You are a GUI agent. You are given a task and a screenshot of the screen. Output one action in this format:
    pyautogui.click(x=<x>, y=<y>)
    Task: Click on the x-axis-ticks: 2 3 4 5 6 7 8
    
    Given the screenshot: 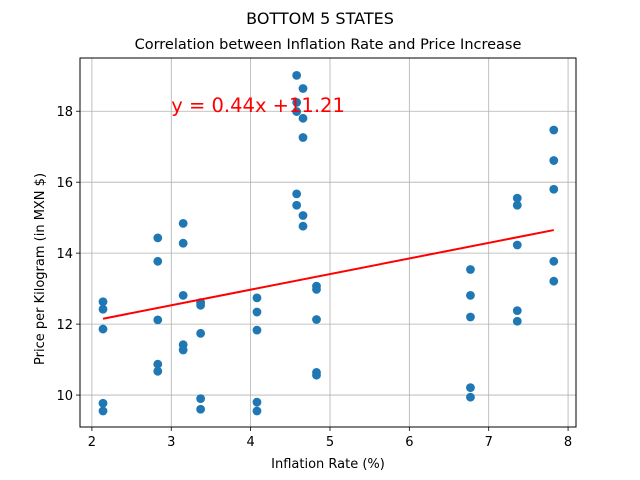 What is the action you would take?
    pyautogui.click(x=330, y=438)
    